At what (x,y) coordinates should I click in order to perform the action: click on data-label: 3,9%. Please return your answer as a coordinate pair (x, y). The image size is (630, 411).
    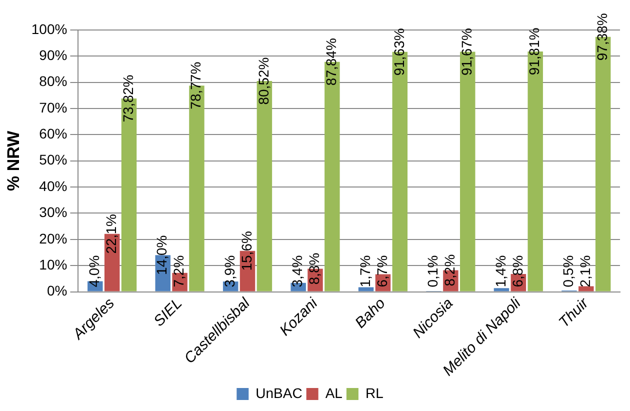
    Looking at the image, I should click on (229, 271).